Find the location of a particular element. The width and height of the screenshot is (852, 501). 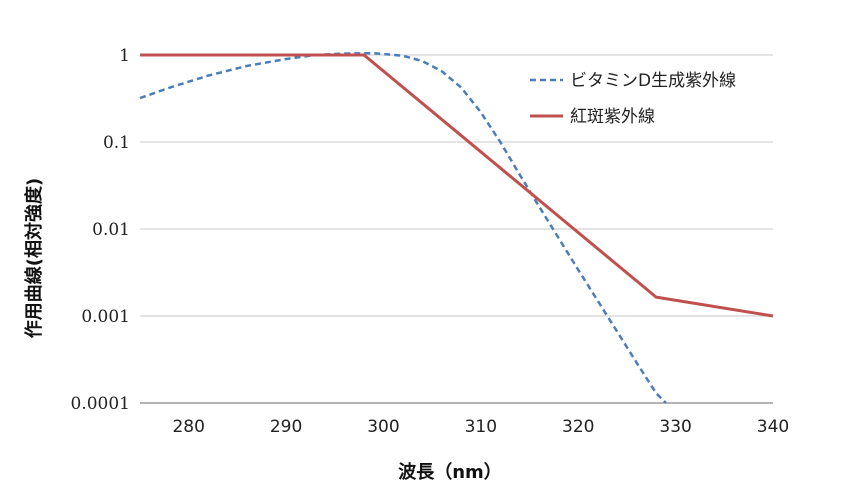

y-tick-label: 0.01 is located at coordinates (111, 230).